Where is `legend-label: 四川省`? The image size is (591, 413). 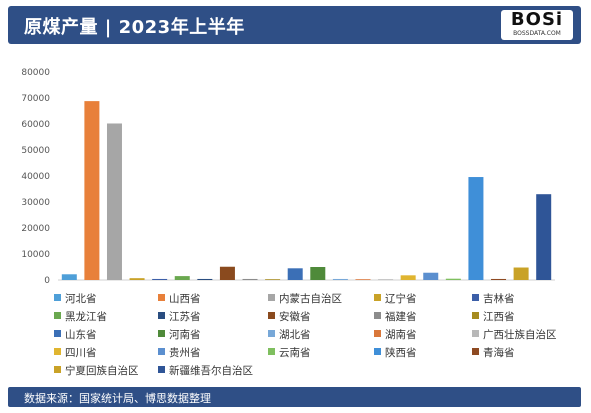
legend-label: 四川省 is located at coordinates (81, 353).